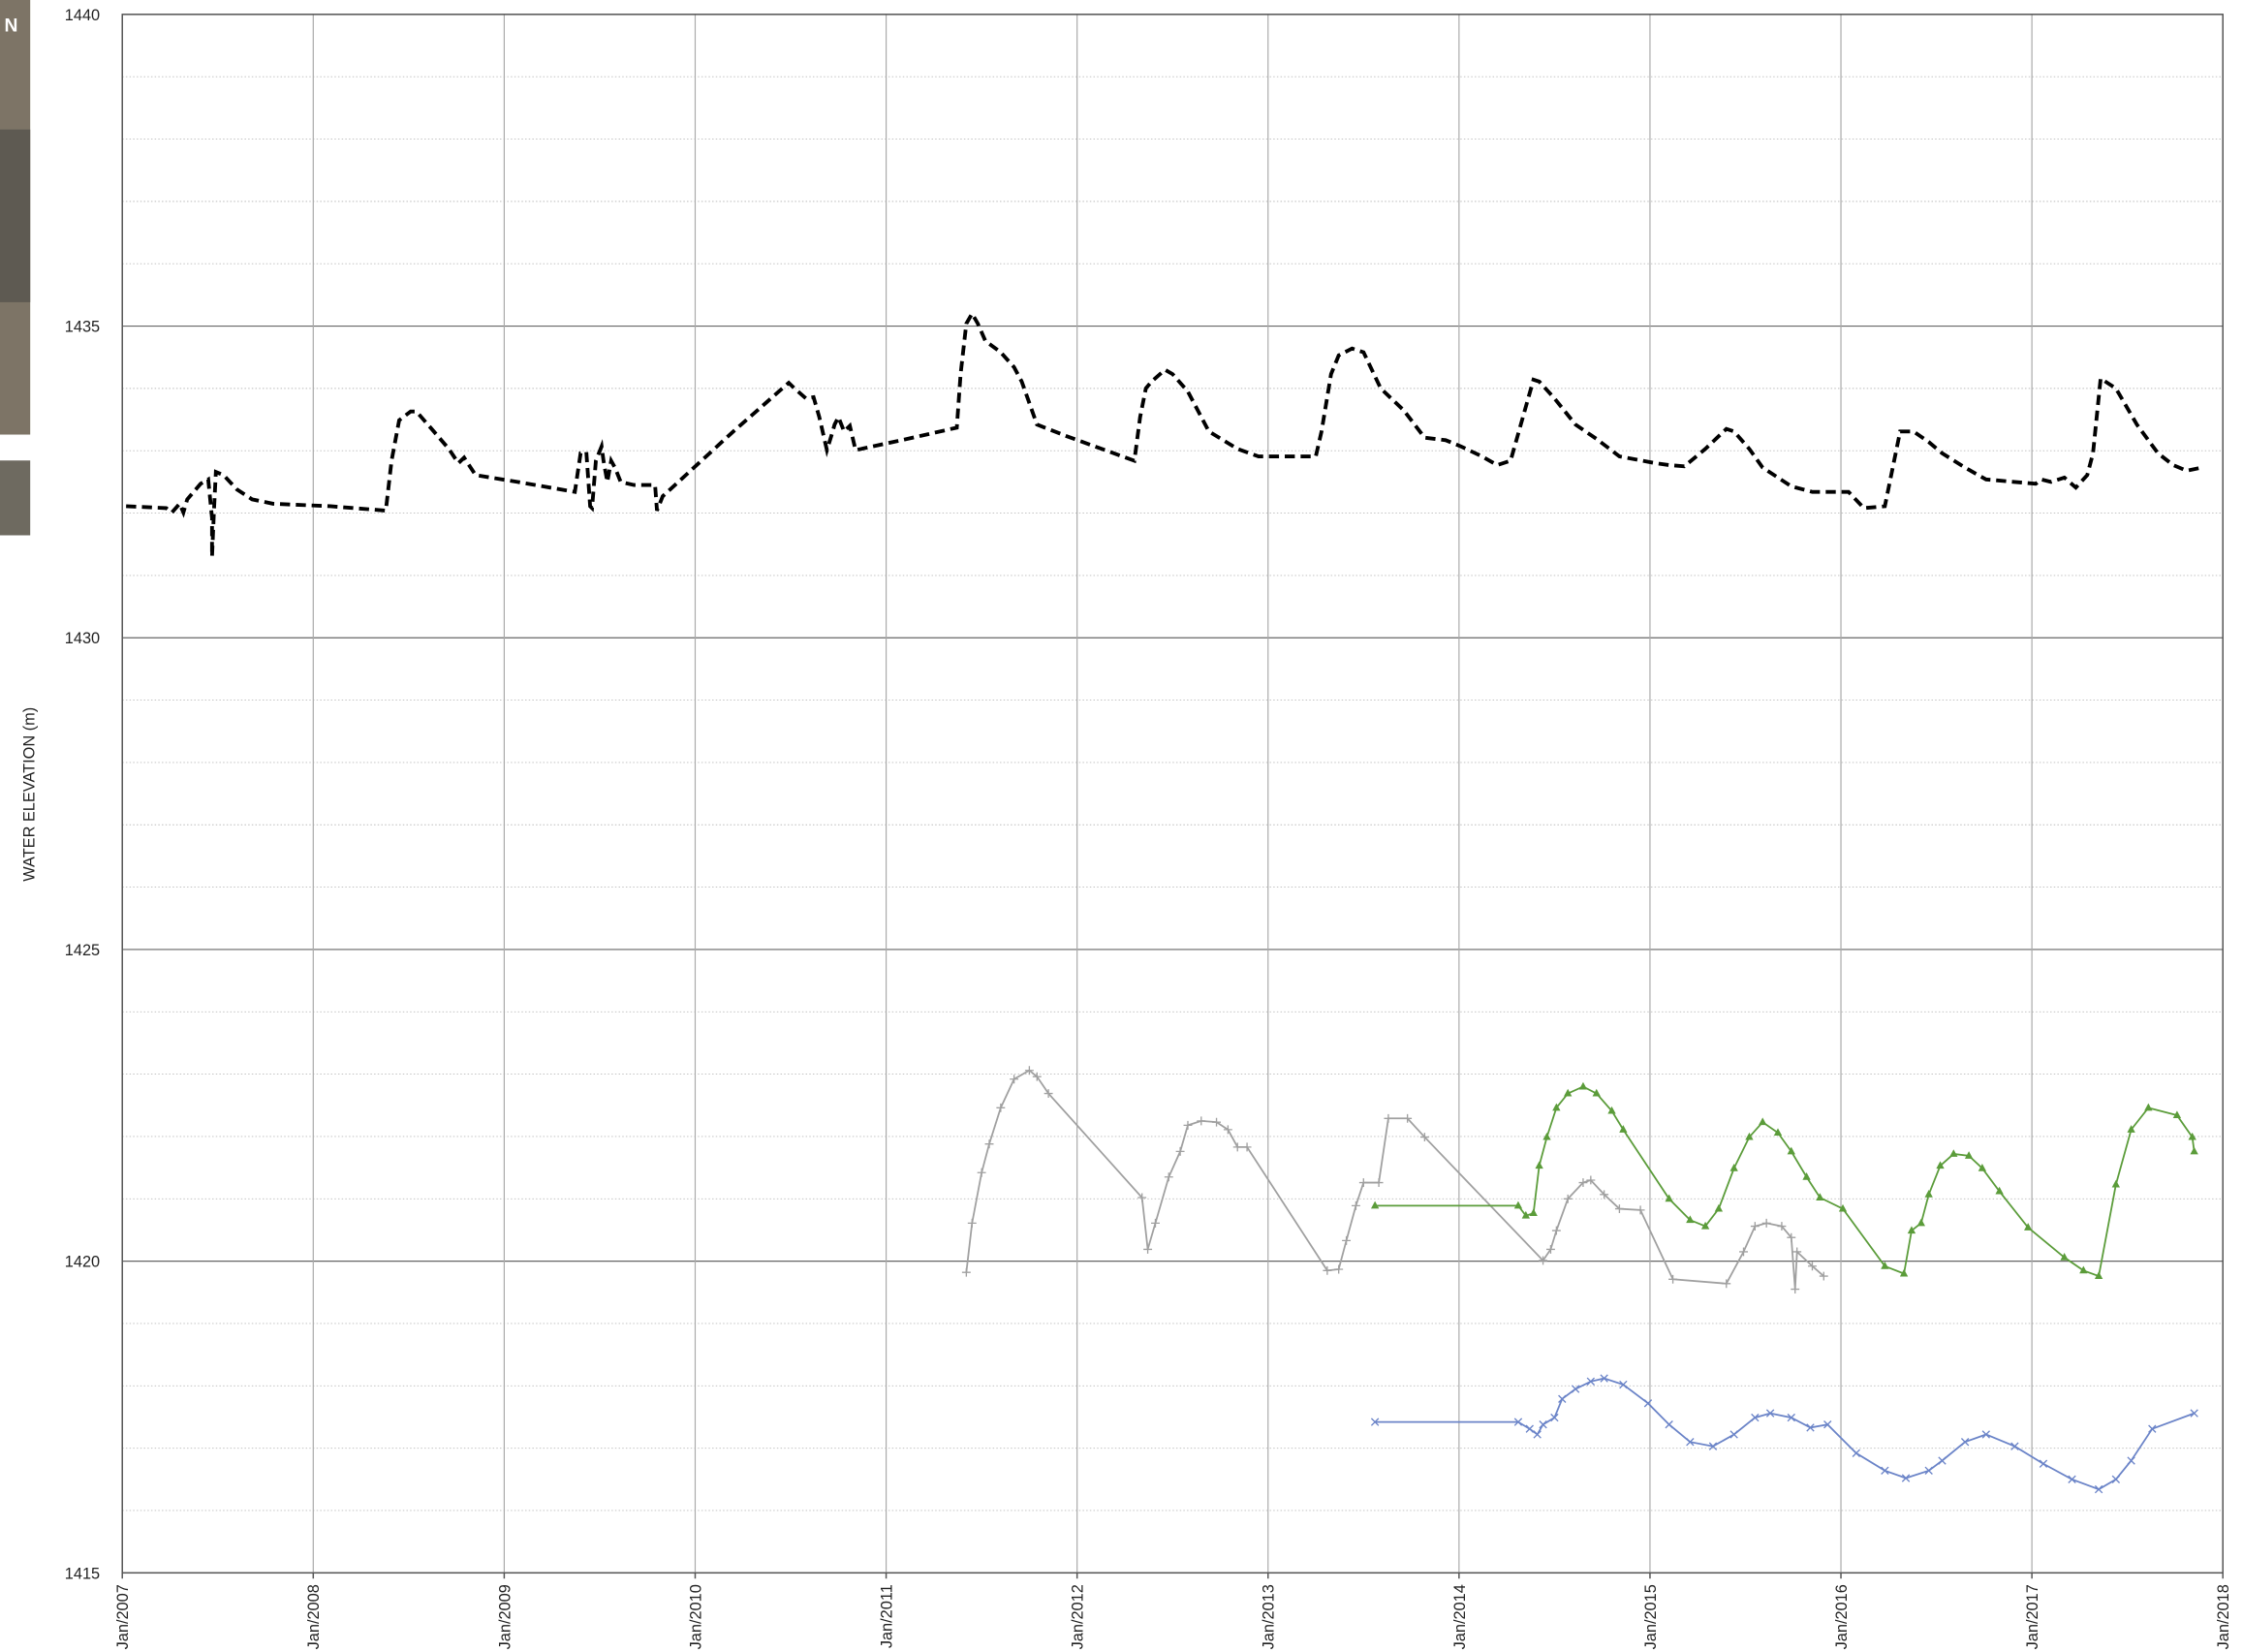 The height and width of the screenshot is (1652, 2243). I want to click on y-axis-label: WATER ELEVATION (m), so click(30, 794).